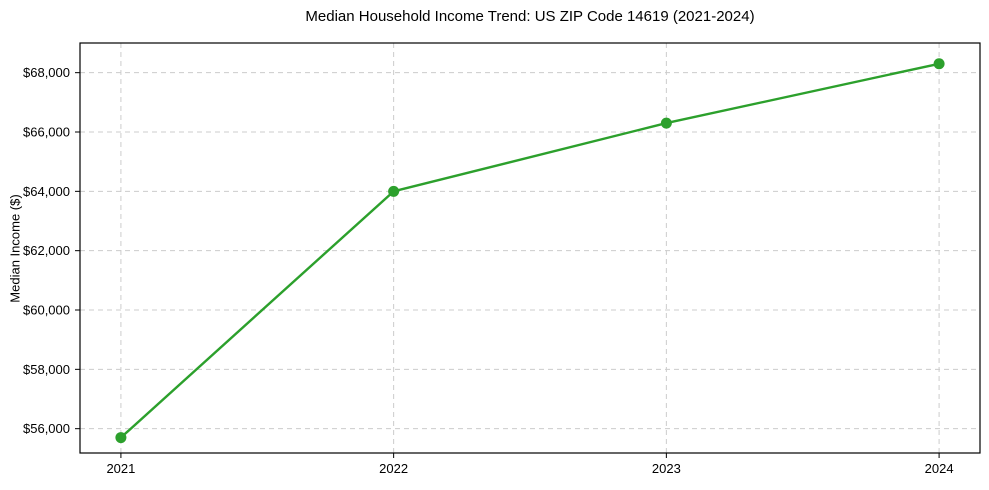 This screenshot has height=490, width=989. What do you see at coordinates (46, 72) in the screenshot?
I see `y-tick-label: $68,000` at bounding box center [46, 72].